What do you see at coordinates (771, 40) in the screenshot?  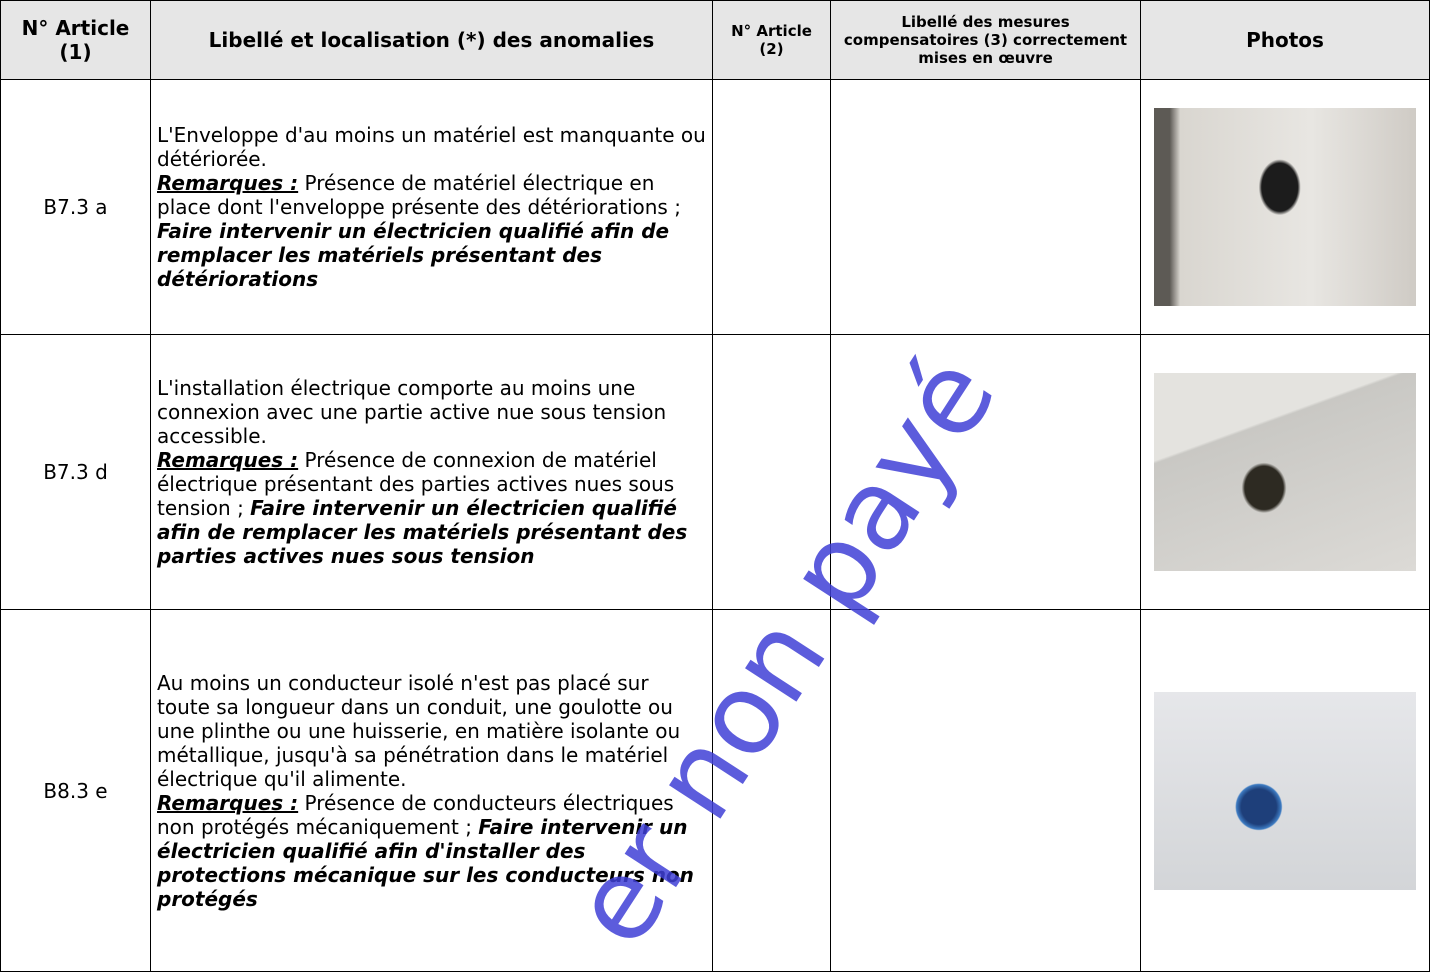 I see `header-cell: N° Article (2)` at bounding box center [771, 40].